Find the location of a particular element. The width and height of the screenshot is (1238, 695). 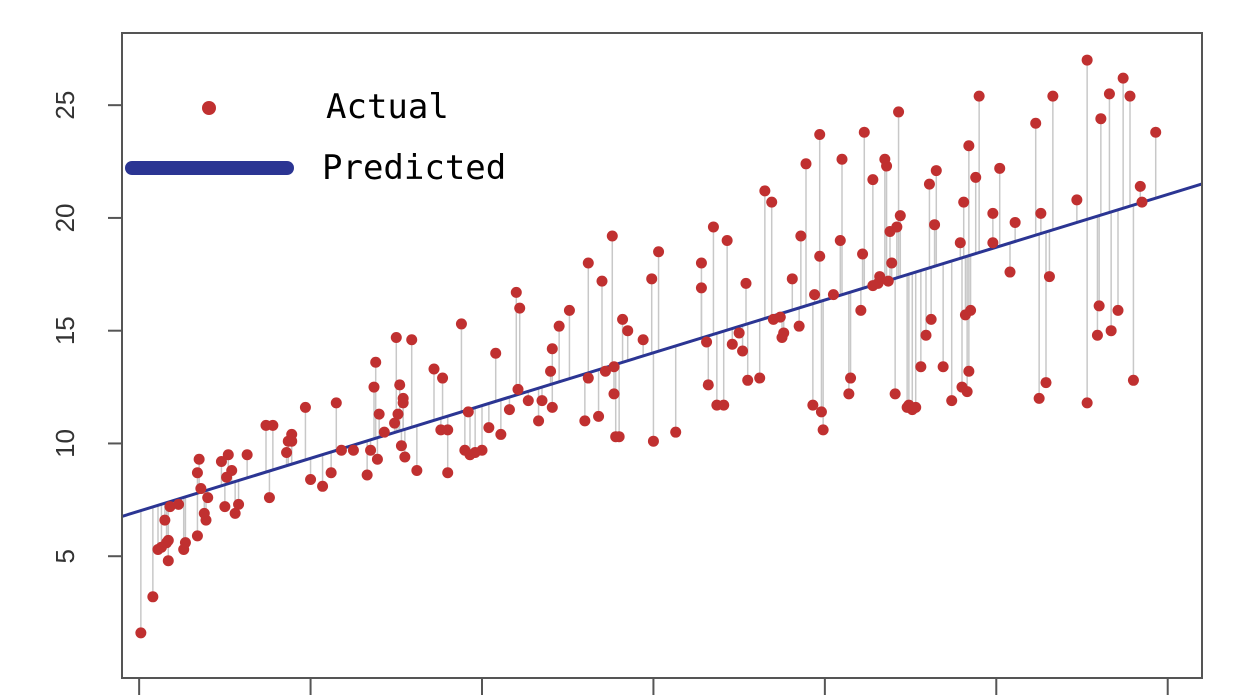

y-tick-label: 5 is located at coordinates (65, 556).